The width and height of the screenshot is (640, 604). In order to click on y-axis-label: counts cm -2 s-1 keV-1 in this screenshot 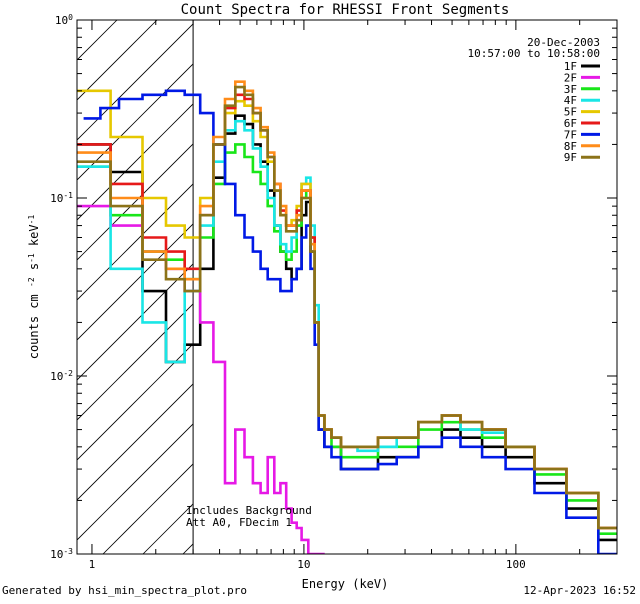, I will do `click(34, 287)`.